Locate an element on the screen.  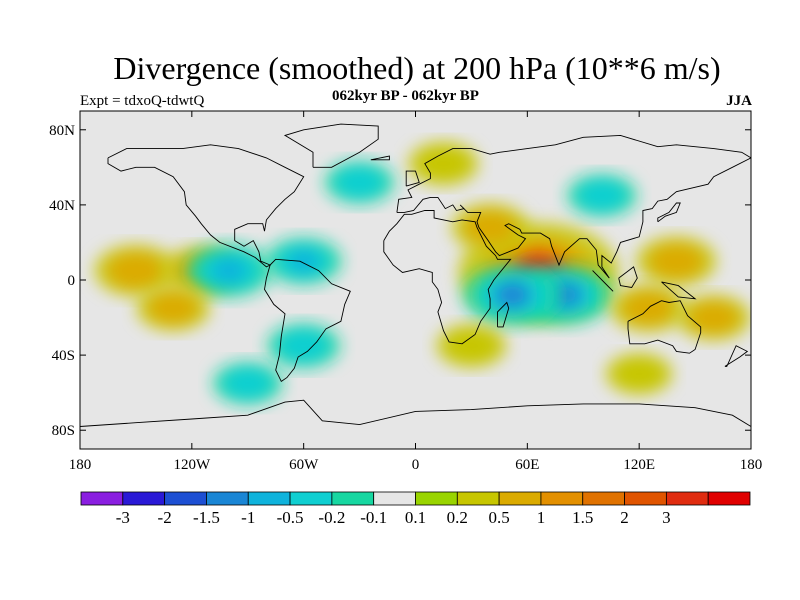
colorbar-label: -1 is located at coordinates (248, 517).